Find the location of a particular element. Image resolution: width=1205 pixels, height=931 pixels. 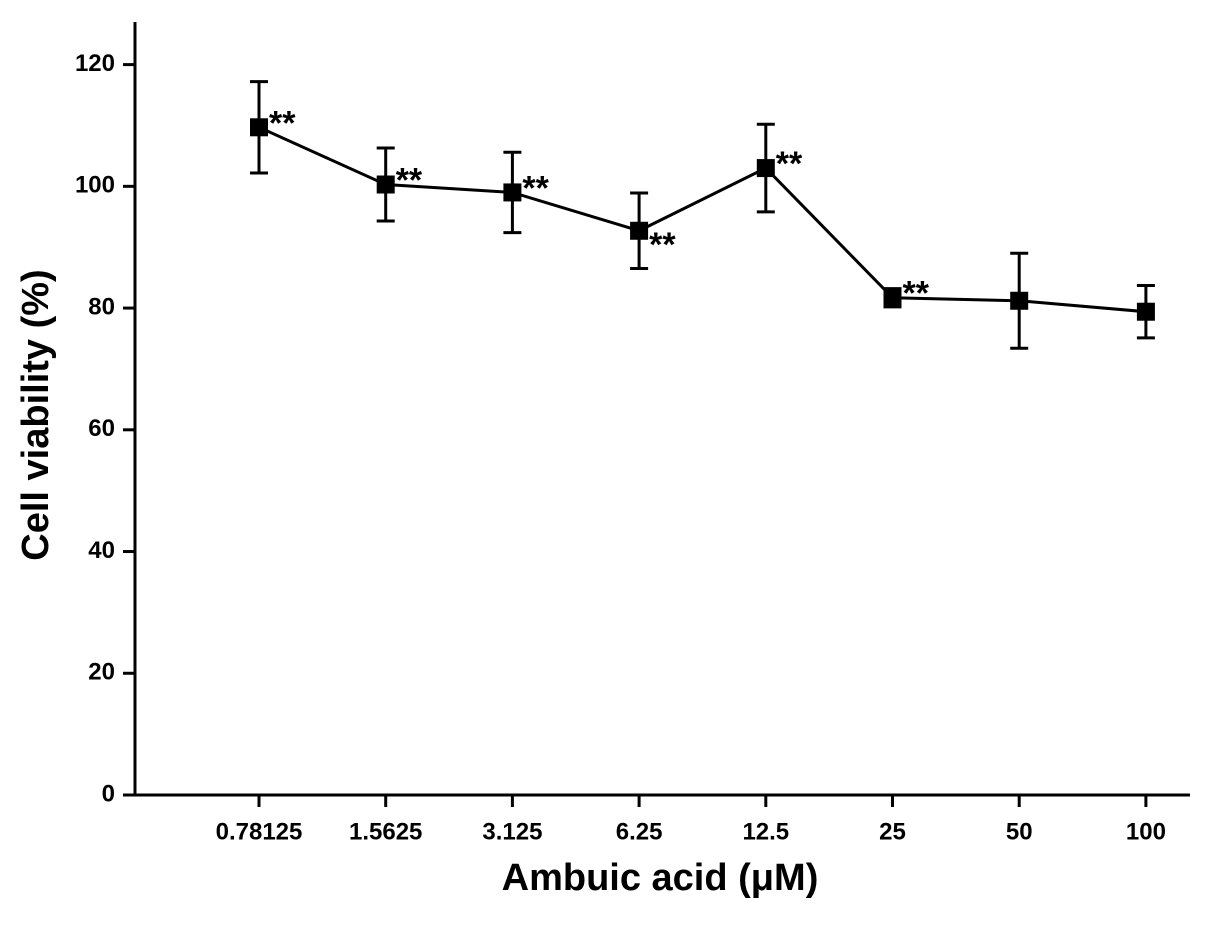

x-tick-label: 0.78125 is located at coordinates (259, 831).